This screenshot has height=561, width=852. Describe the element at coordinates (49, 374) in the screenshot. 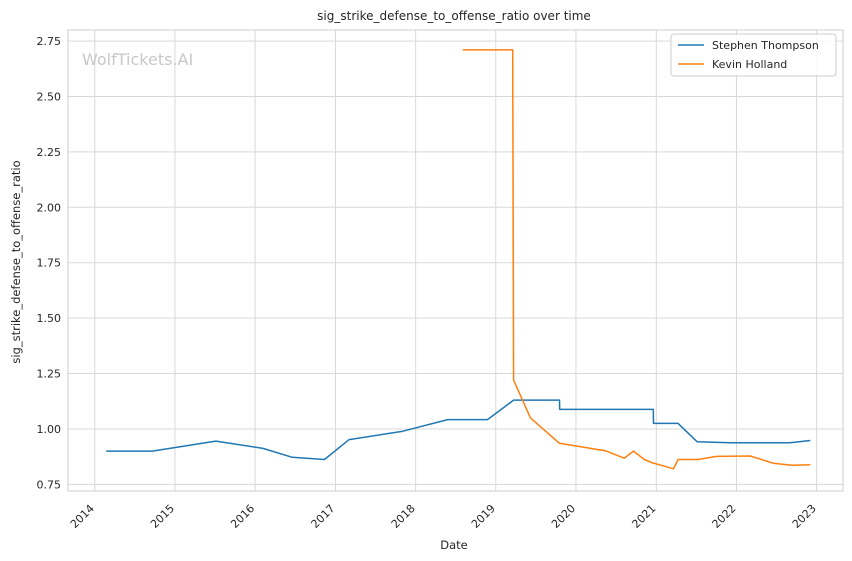

I see `y-tick-label: 1.25` at that location.